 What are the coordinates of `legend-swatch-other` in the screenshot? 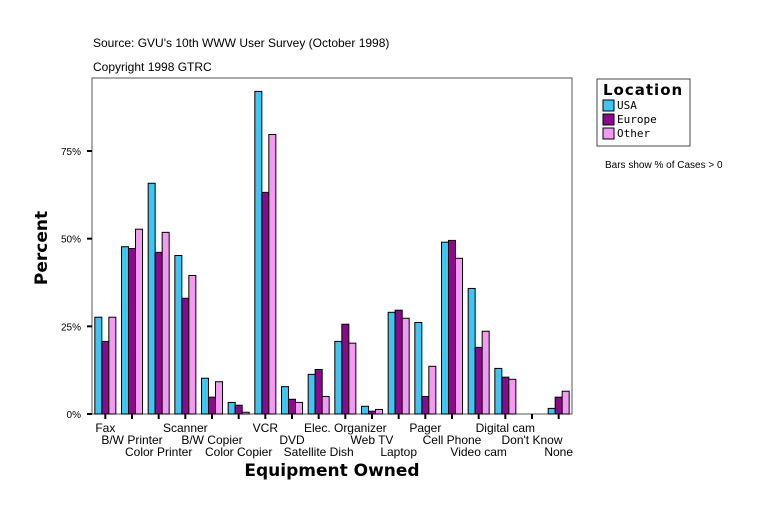 It's located at (608, 133).